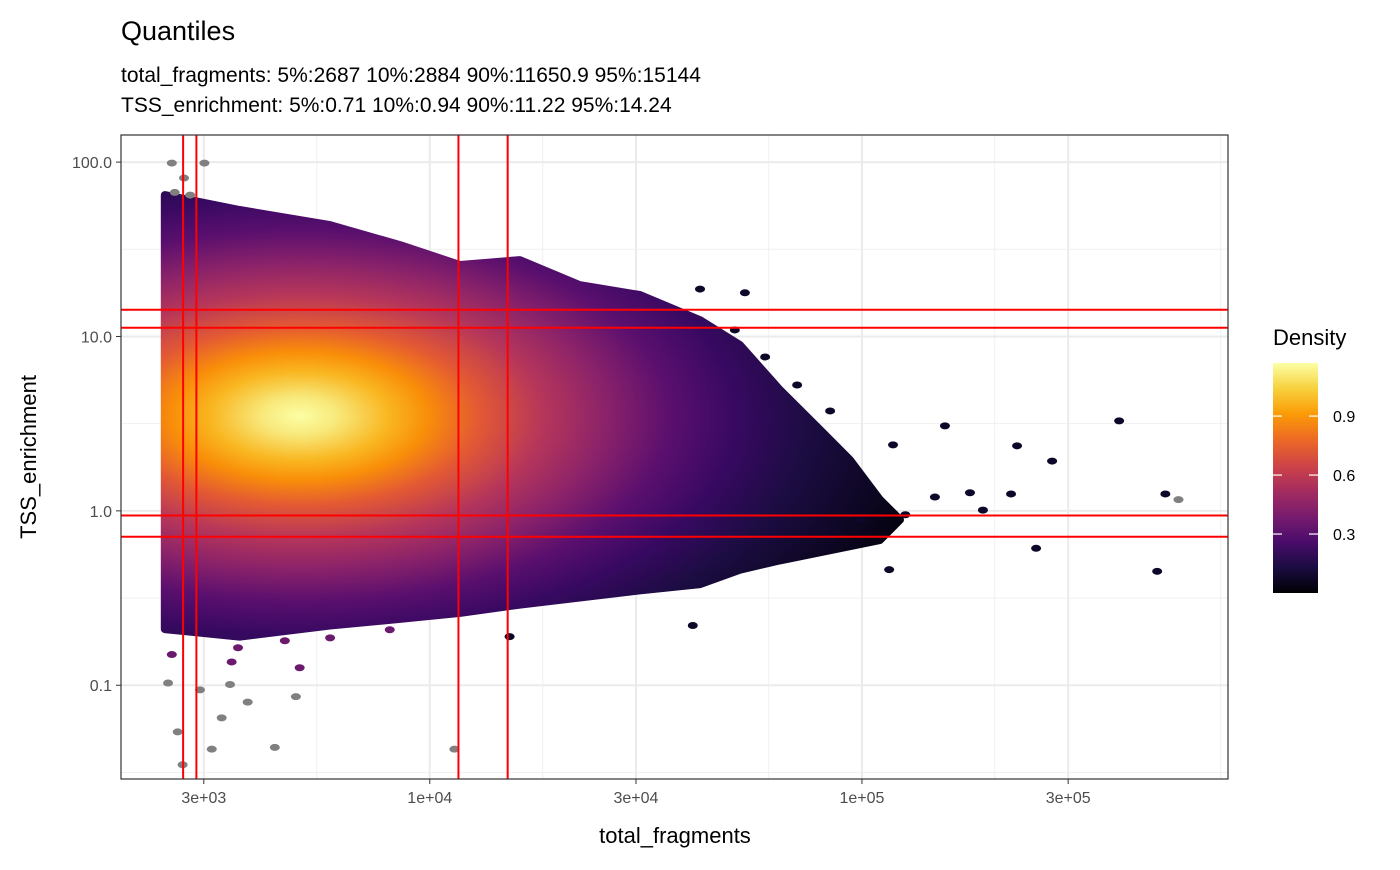 Image resolution: width=1400 pixels, height=870 pixels. What do you see at coordinates (203, 798) in the screenshot?
I see `x-tick-label: 3e+03` at bounding box center [203, 798].